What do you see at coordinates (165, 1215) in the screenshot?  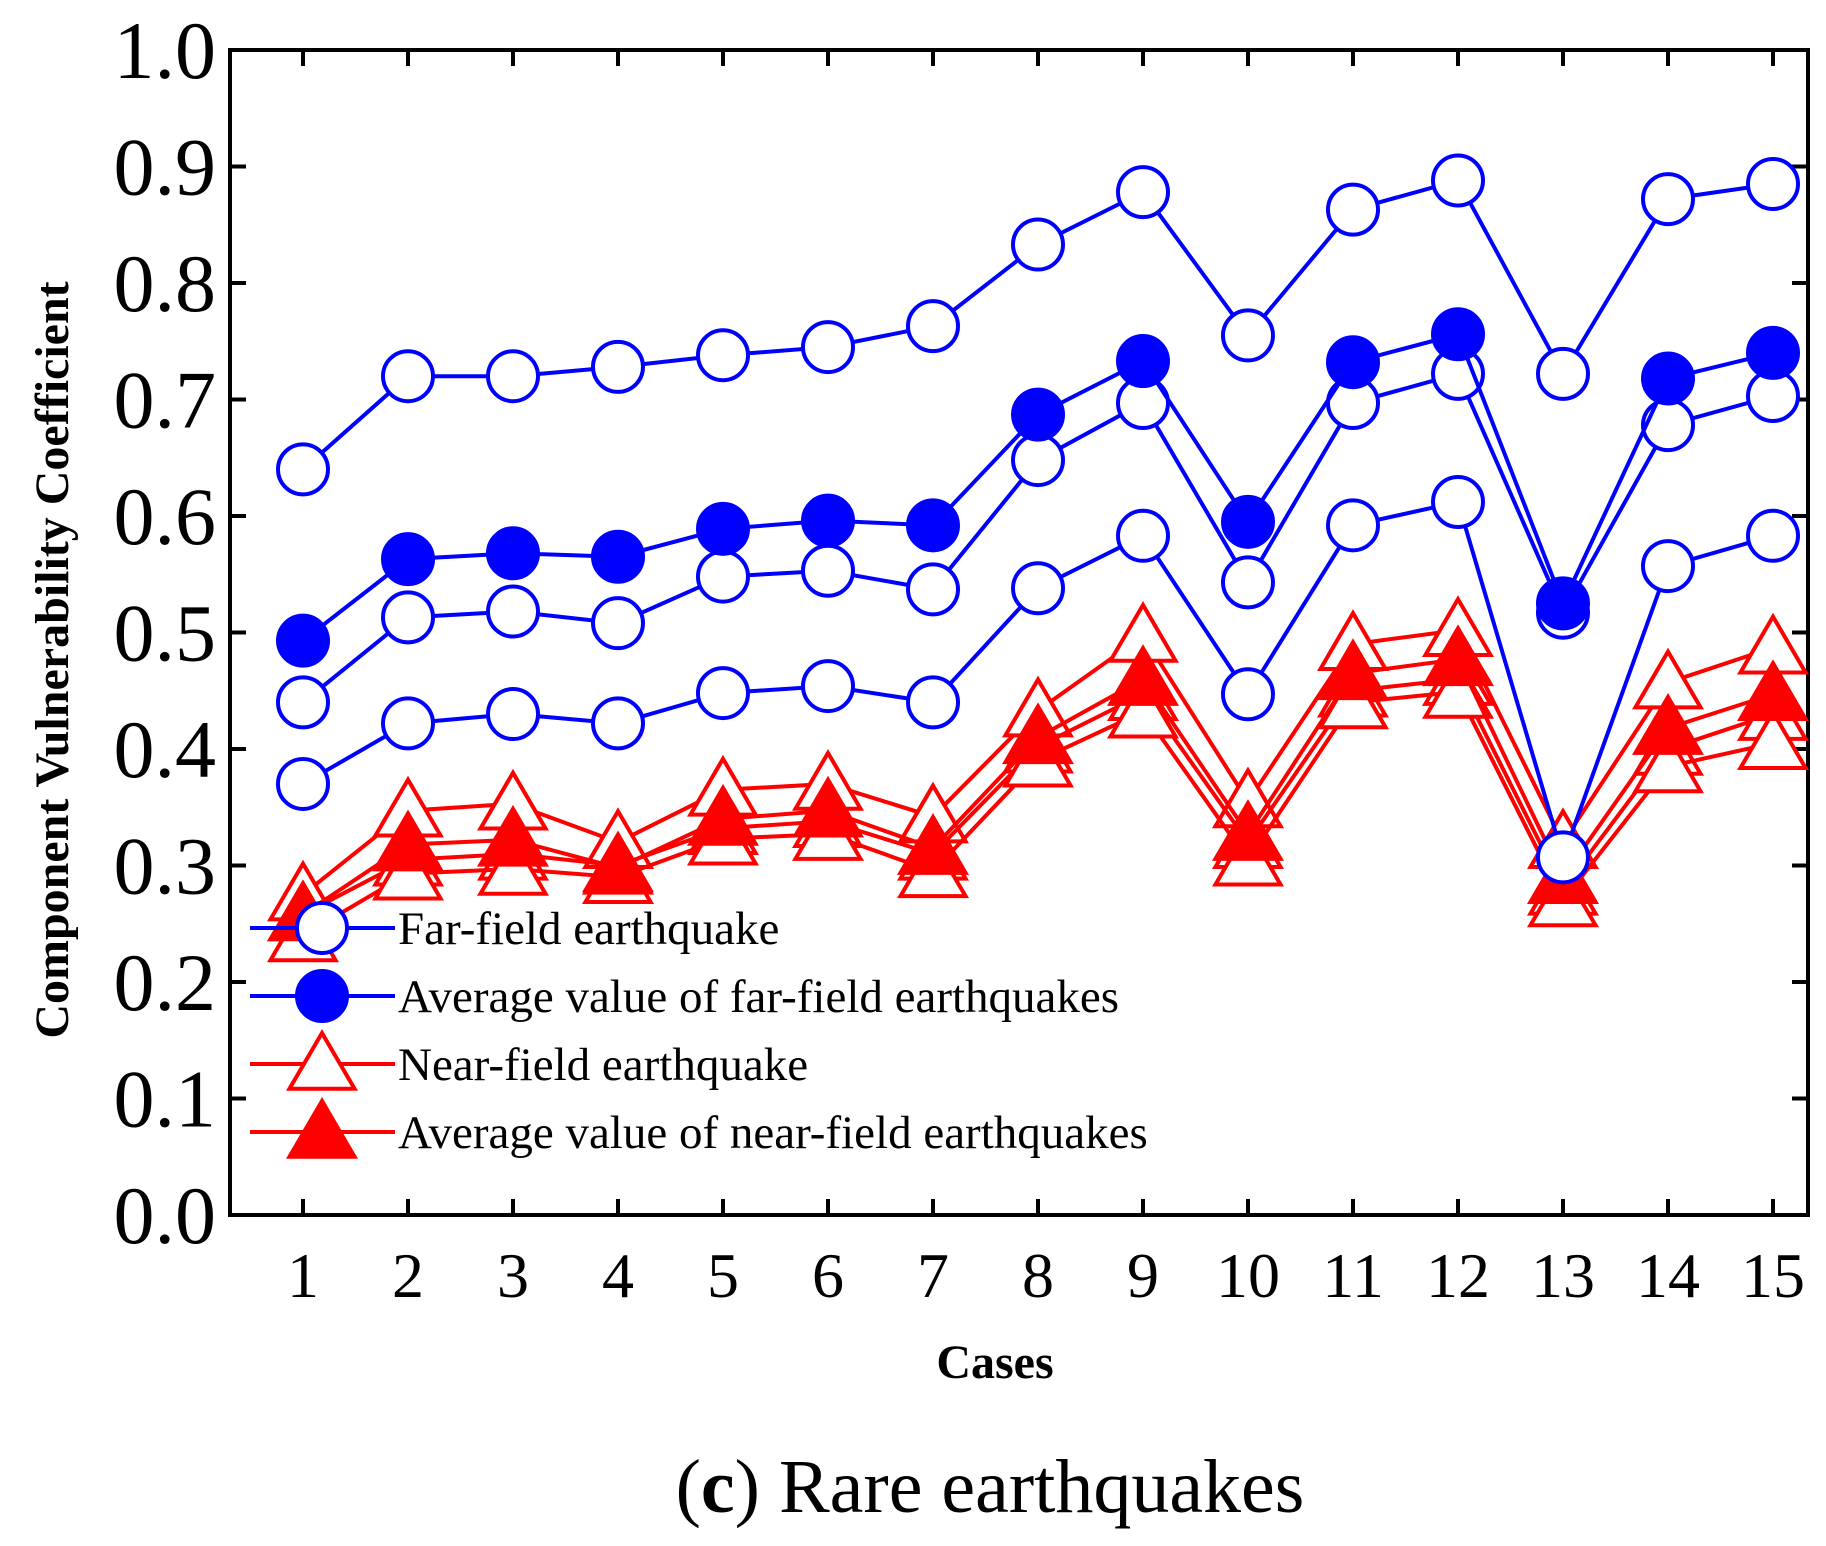 I see `y-tick-label: 0.0` at bounding box center [165, 1215].